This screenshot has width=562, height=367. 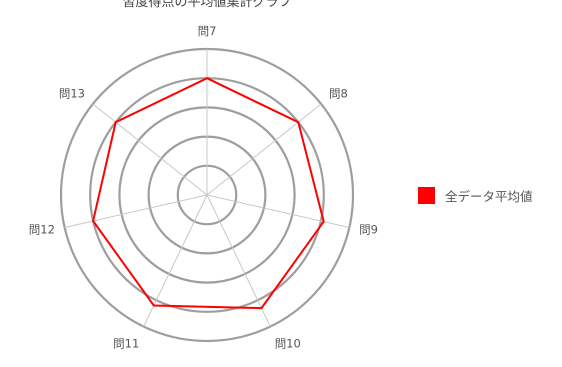 I want to click on axis-label: 問7, so click(x=207, y=31).